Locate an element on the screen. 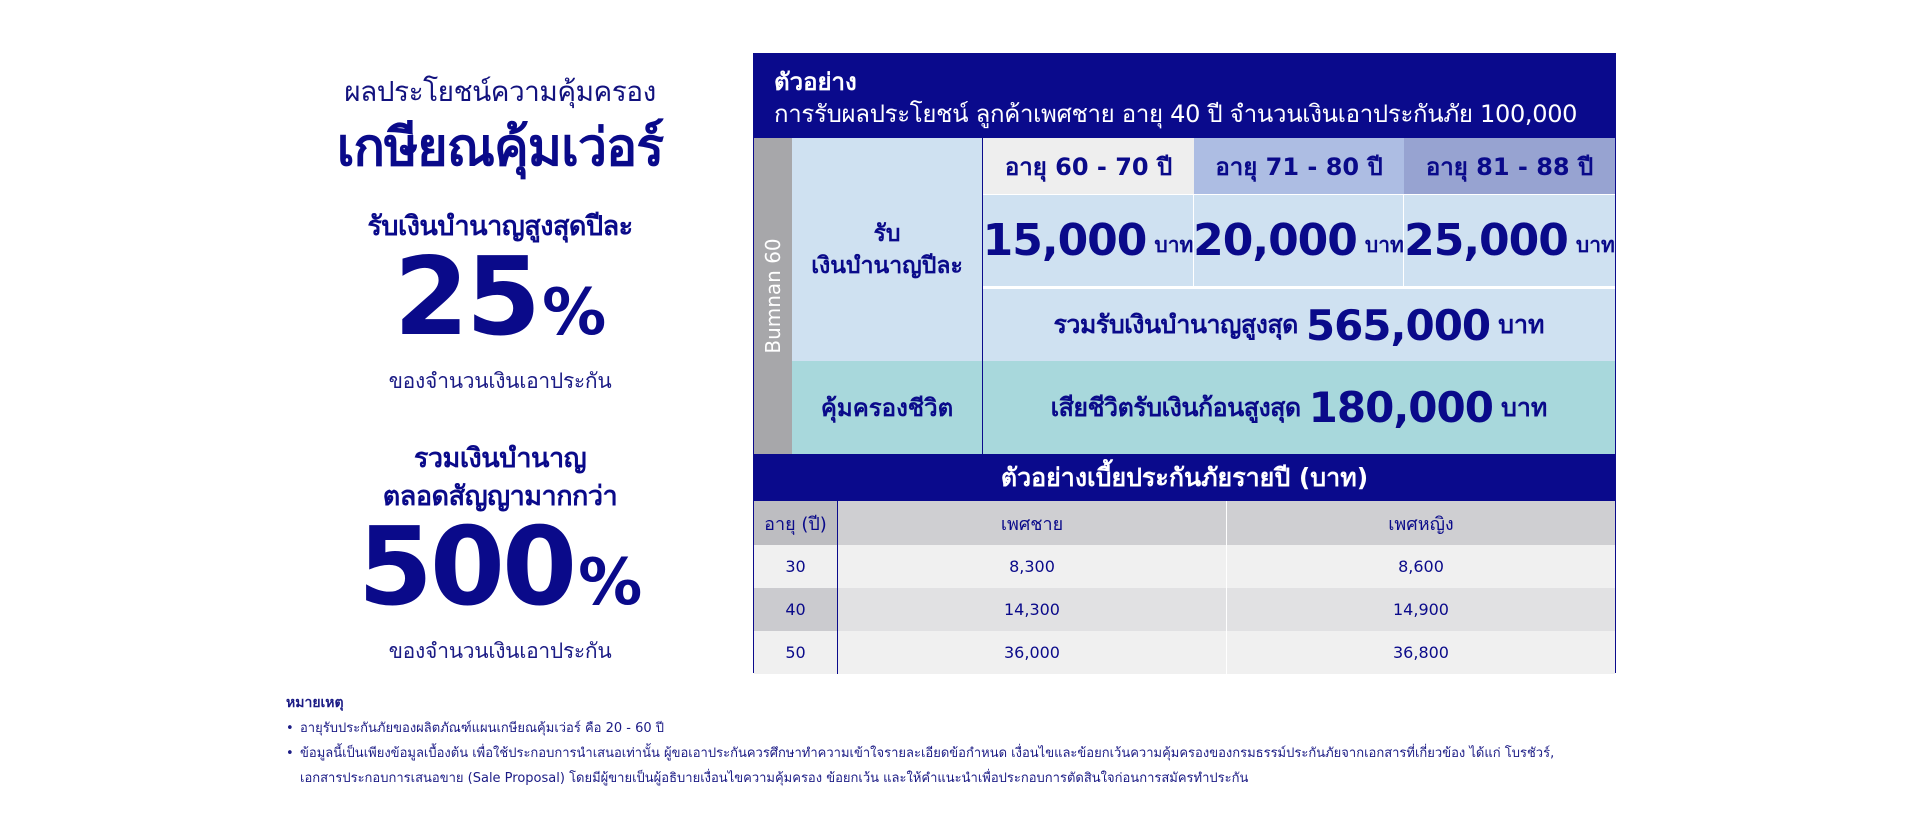 The image size is (1920, 830). age-range-3: อายุ 81 - 88 ปี is located at coordinates (1509, 166).